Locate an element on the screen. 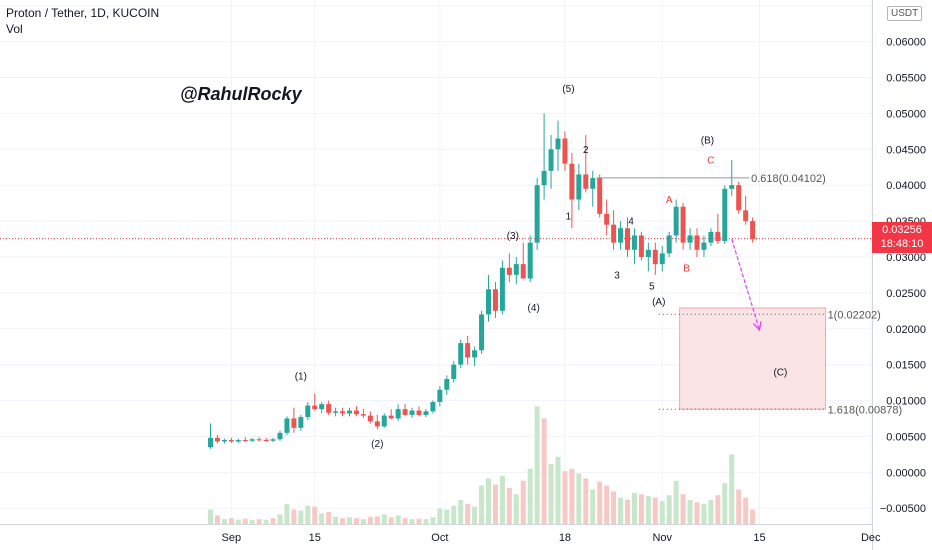 Image resolution: width=932 pixels, height=550 pixels. wave-label: (A) is located at coordinates (658, 302).